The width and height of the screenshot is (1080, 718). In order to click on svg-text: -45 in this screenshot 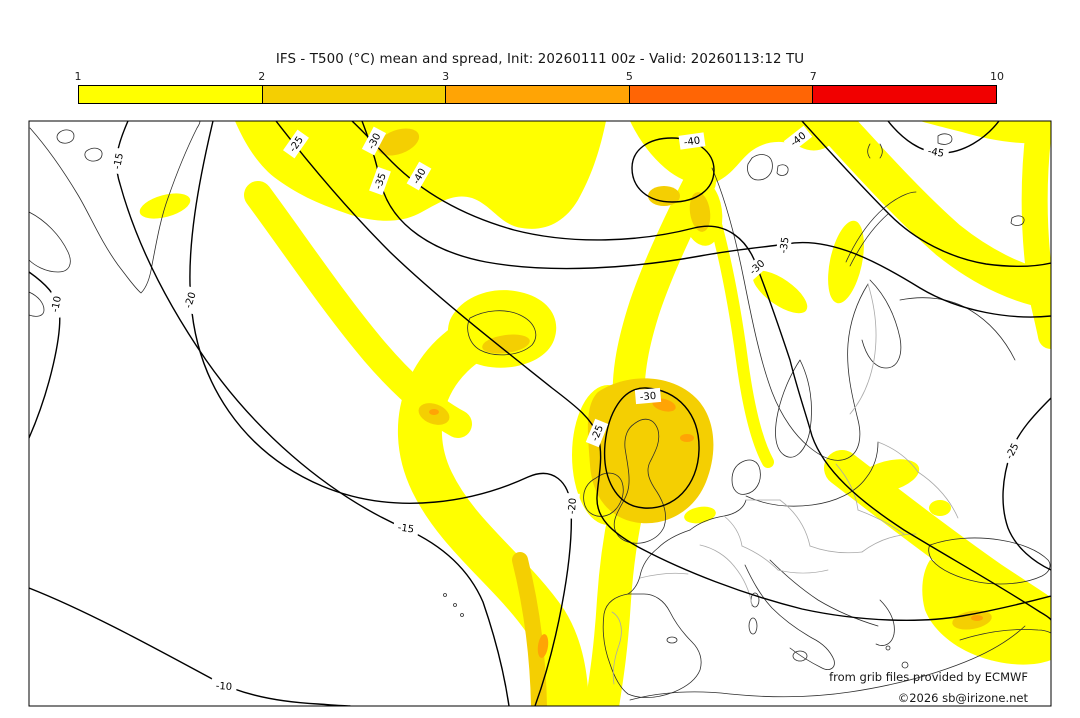, I will do `click(936, 153)`.